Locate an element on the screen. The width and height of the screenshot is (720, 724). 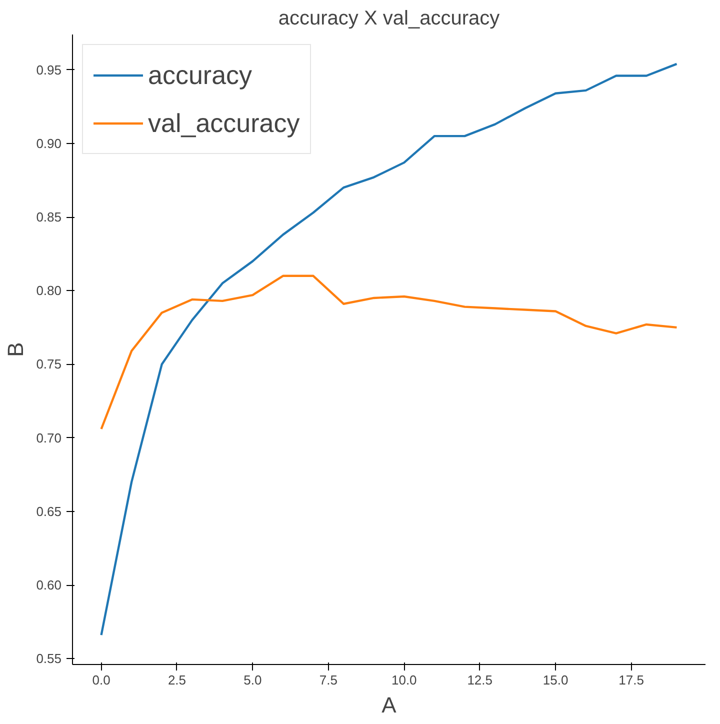
y-tick-label: 0.65 is located at coordinates (49, 511).